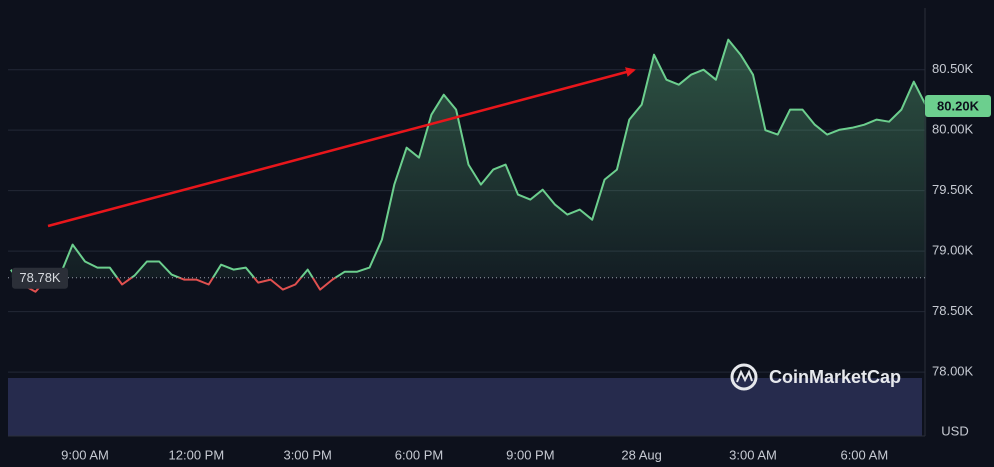 The width and height of the screenshot is (994, 467). I want to click on reference-box, so click(40, 278).